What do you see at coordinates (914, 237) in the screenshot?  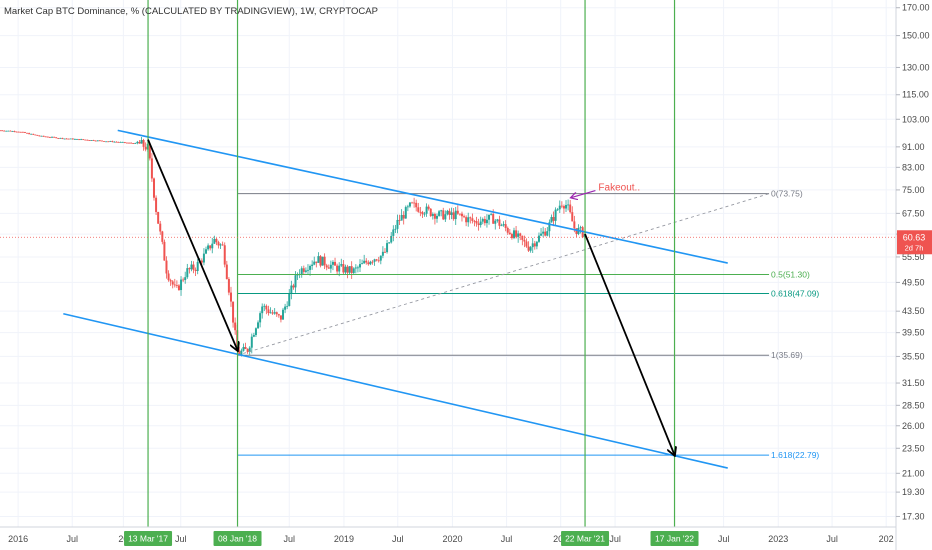 I see `current-price-value: 60.63` at bounding box center [914, 237].